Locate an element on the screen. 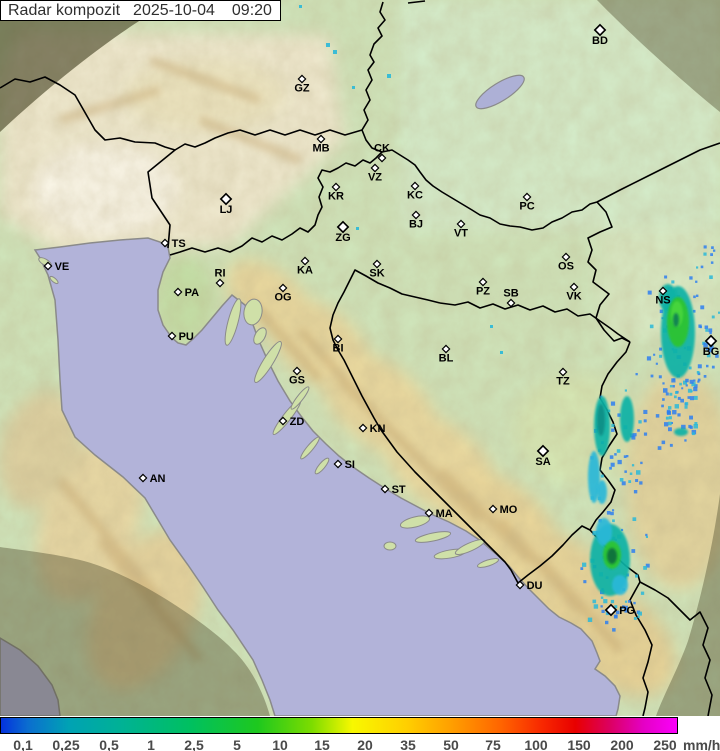  city-ts: TS is located at coordinates (173, 244).